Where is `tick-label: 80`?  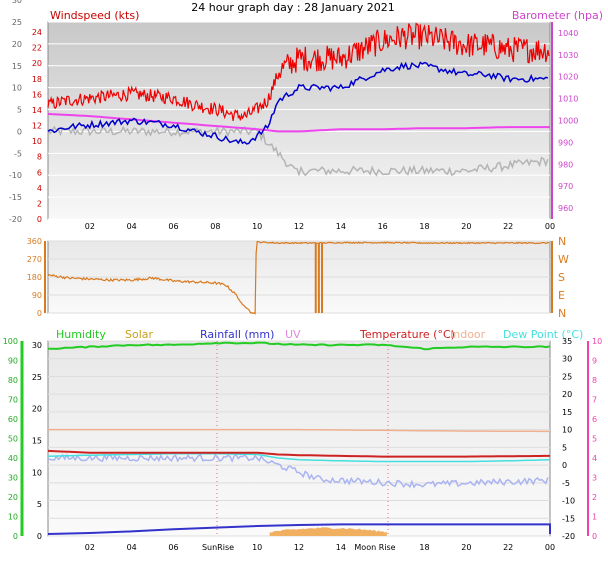 tick-label: 80 is located at coordinates (13, 380).